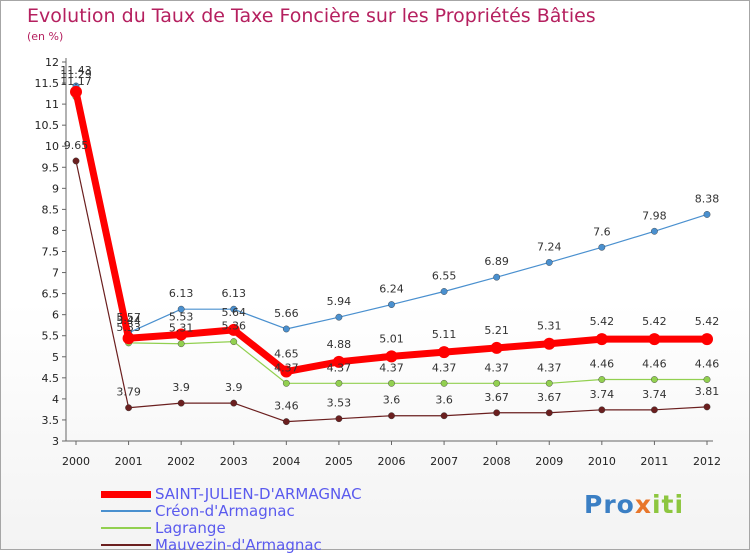  What do you see at coordinates (707, 391) in the screenshot?
I see `data-label: 3.81` at bounding box center [707, 391].